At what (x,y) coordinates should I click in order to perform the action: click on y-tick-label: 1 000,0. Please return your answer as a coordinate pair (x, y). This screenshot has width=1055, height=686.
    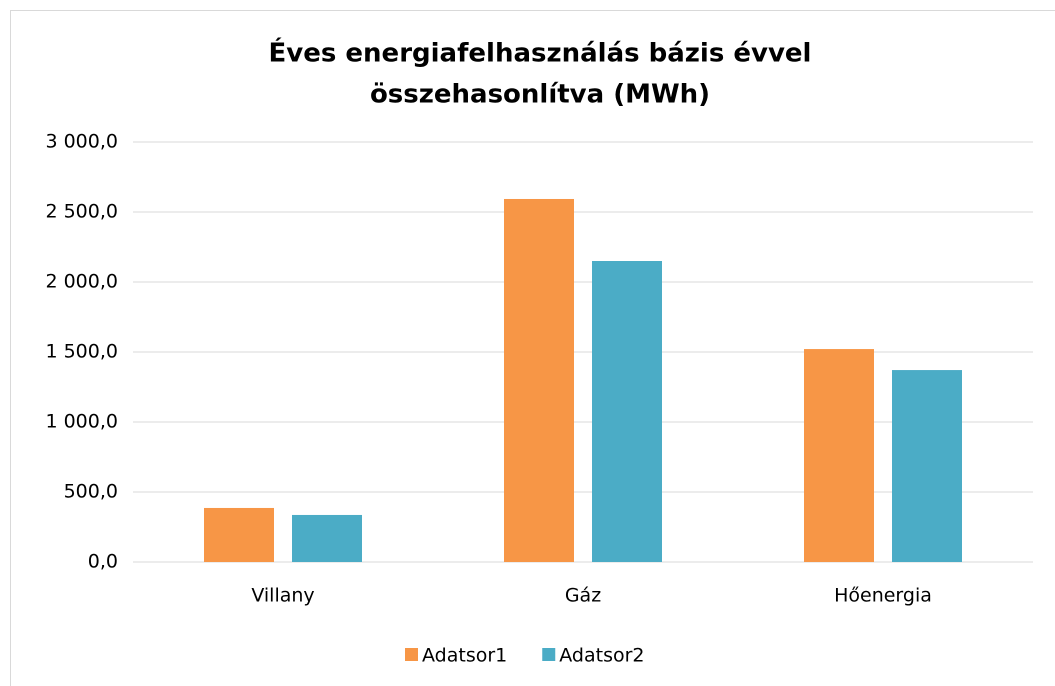
    Looking at the image, I should click on (81, 422).